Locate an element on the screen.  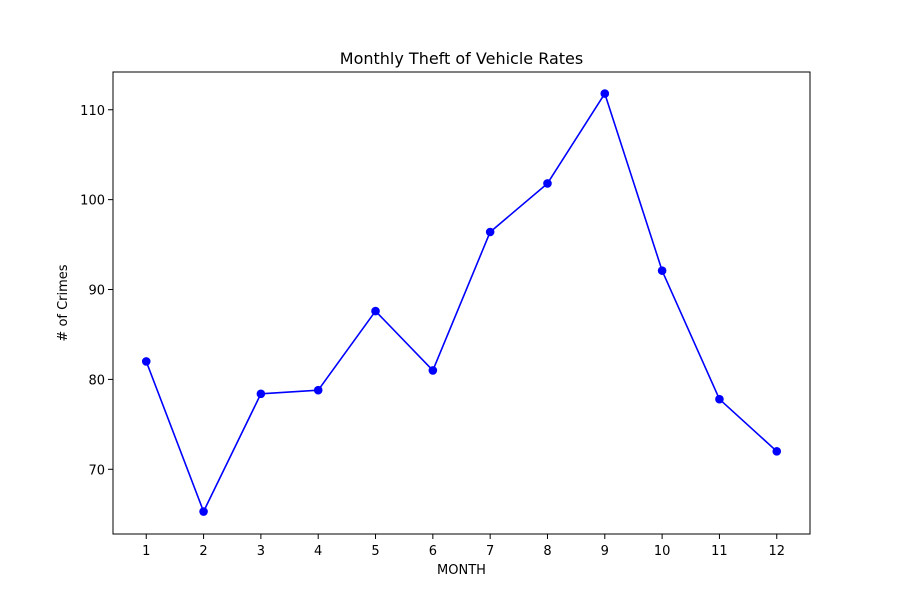
y-tick-label: 100 is located at coordinates (92, 201).